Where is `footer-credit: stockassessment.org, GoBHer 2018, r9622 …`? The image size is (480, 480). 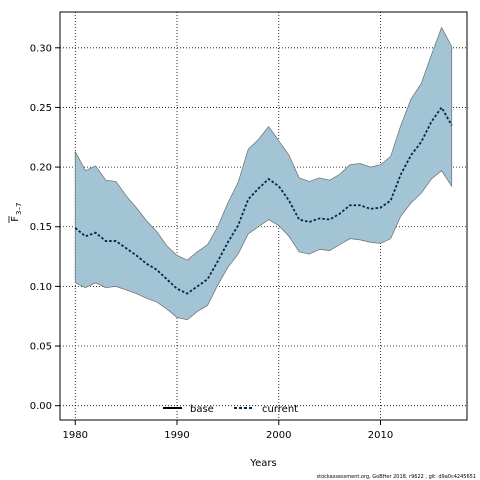
footer-credit: stockassessment.org, GoBHer 2018, r9622 … is located at coordinates (397, 477).